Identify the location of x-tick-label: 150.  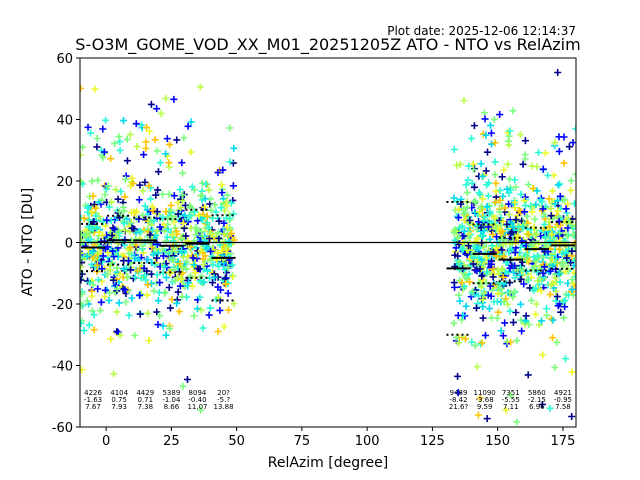
(497, 441).